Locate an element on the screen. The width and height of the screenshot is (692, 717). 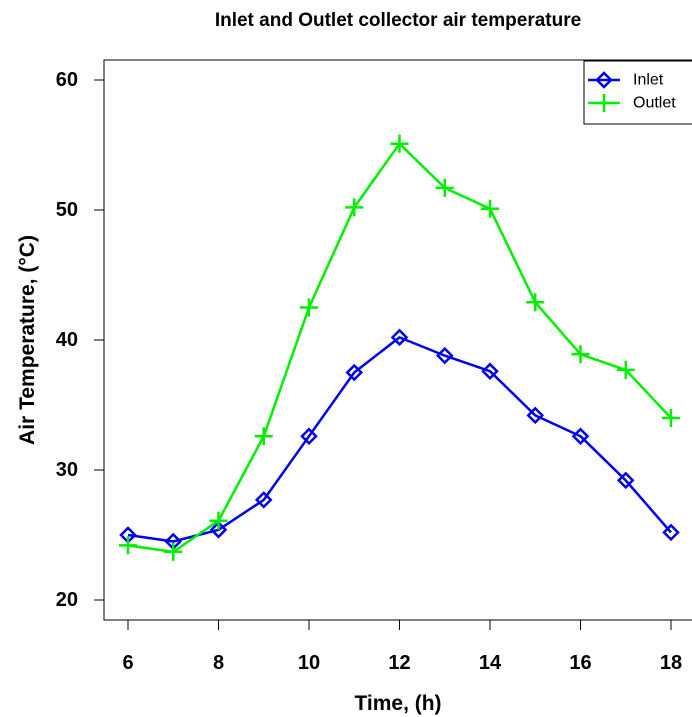
x-axis: 6 8 10 12 14 16 18 is located at coordinates (402, 646).